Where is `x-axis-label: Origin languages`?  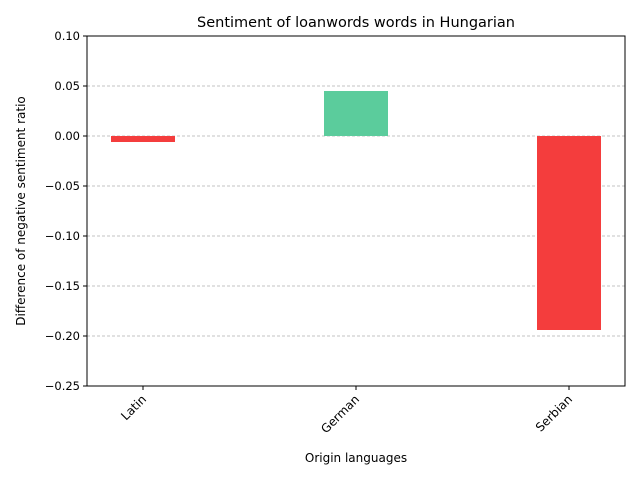
x-axis-label: Origin languages is located at coordinates (356, 458).